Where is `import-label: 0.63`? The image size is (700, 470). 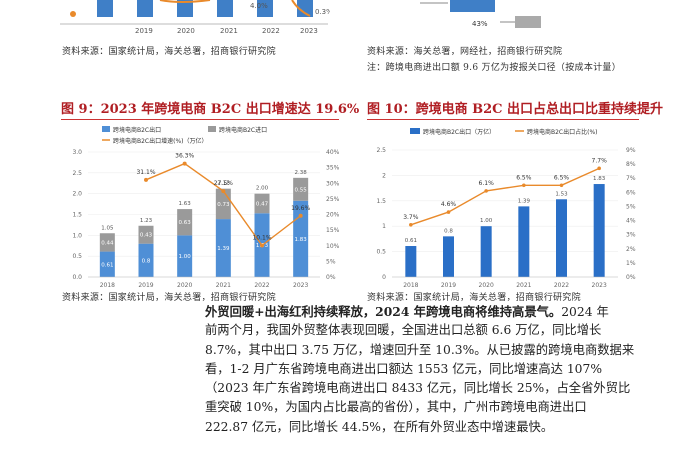
import-label: 0.63 is located at coordinates (185, 223).